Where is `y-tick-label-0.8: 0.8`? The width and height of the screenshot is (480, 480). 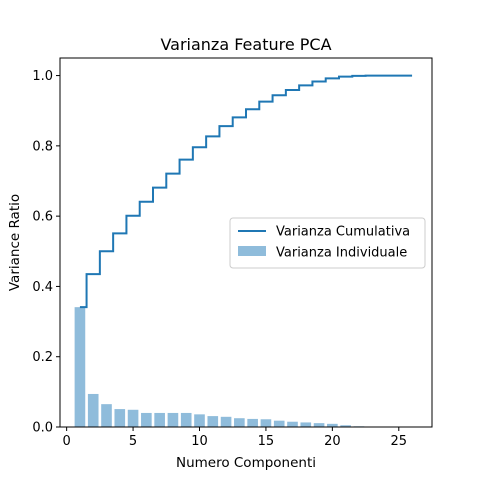
y-tick-label-0.8: 0.8 is located at coordinates (42, 146).